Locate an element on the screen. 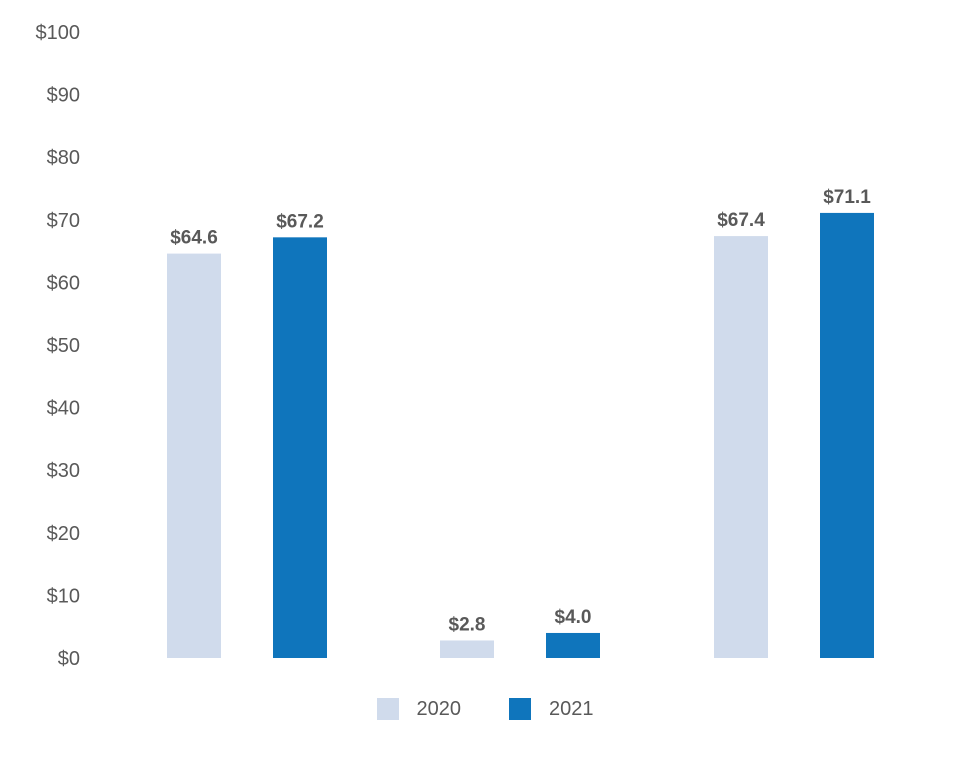  y-tick-label: $30 is located at coordinates (63, 471).